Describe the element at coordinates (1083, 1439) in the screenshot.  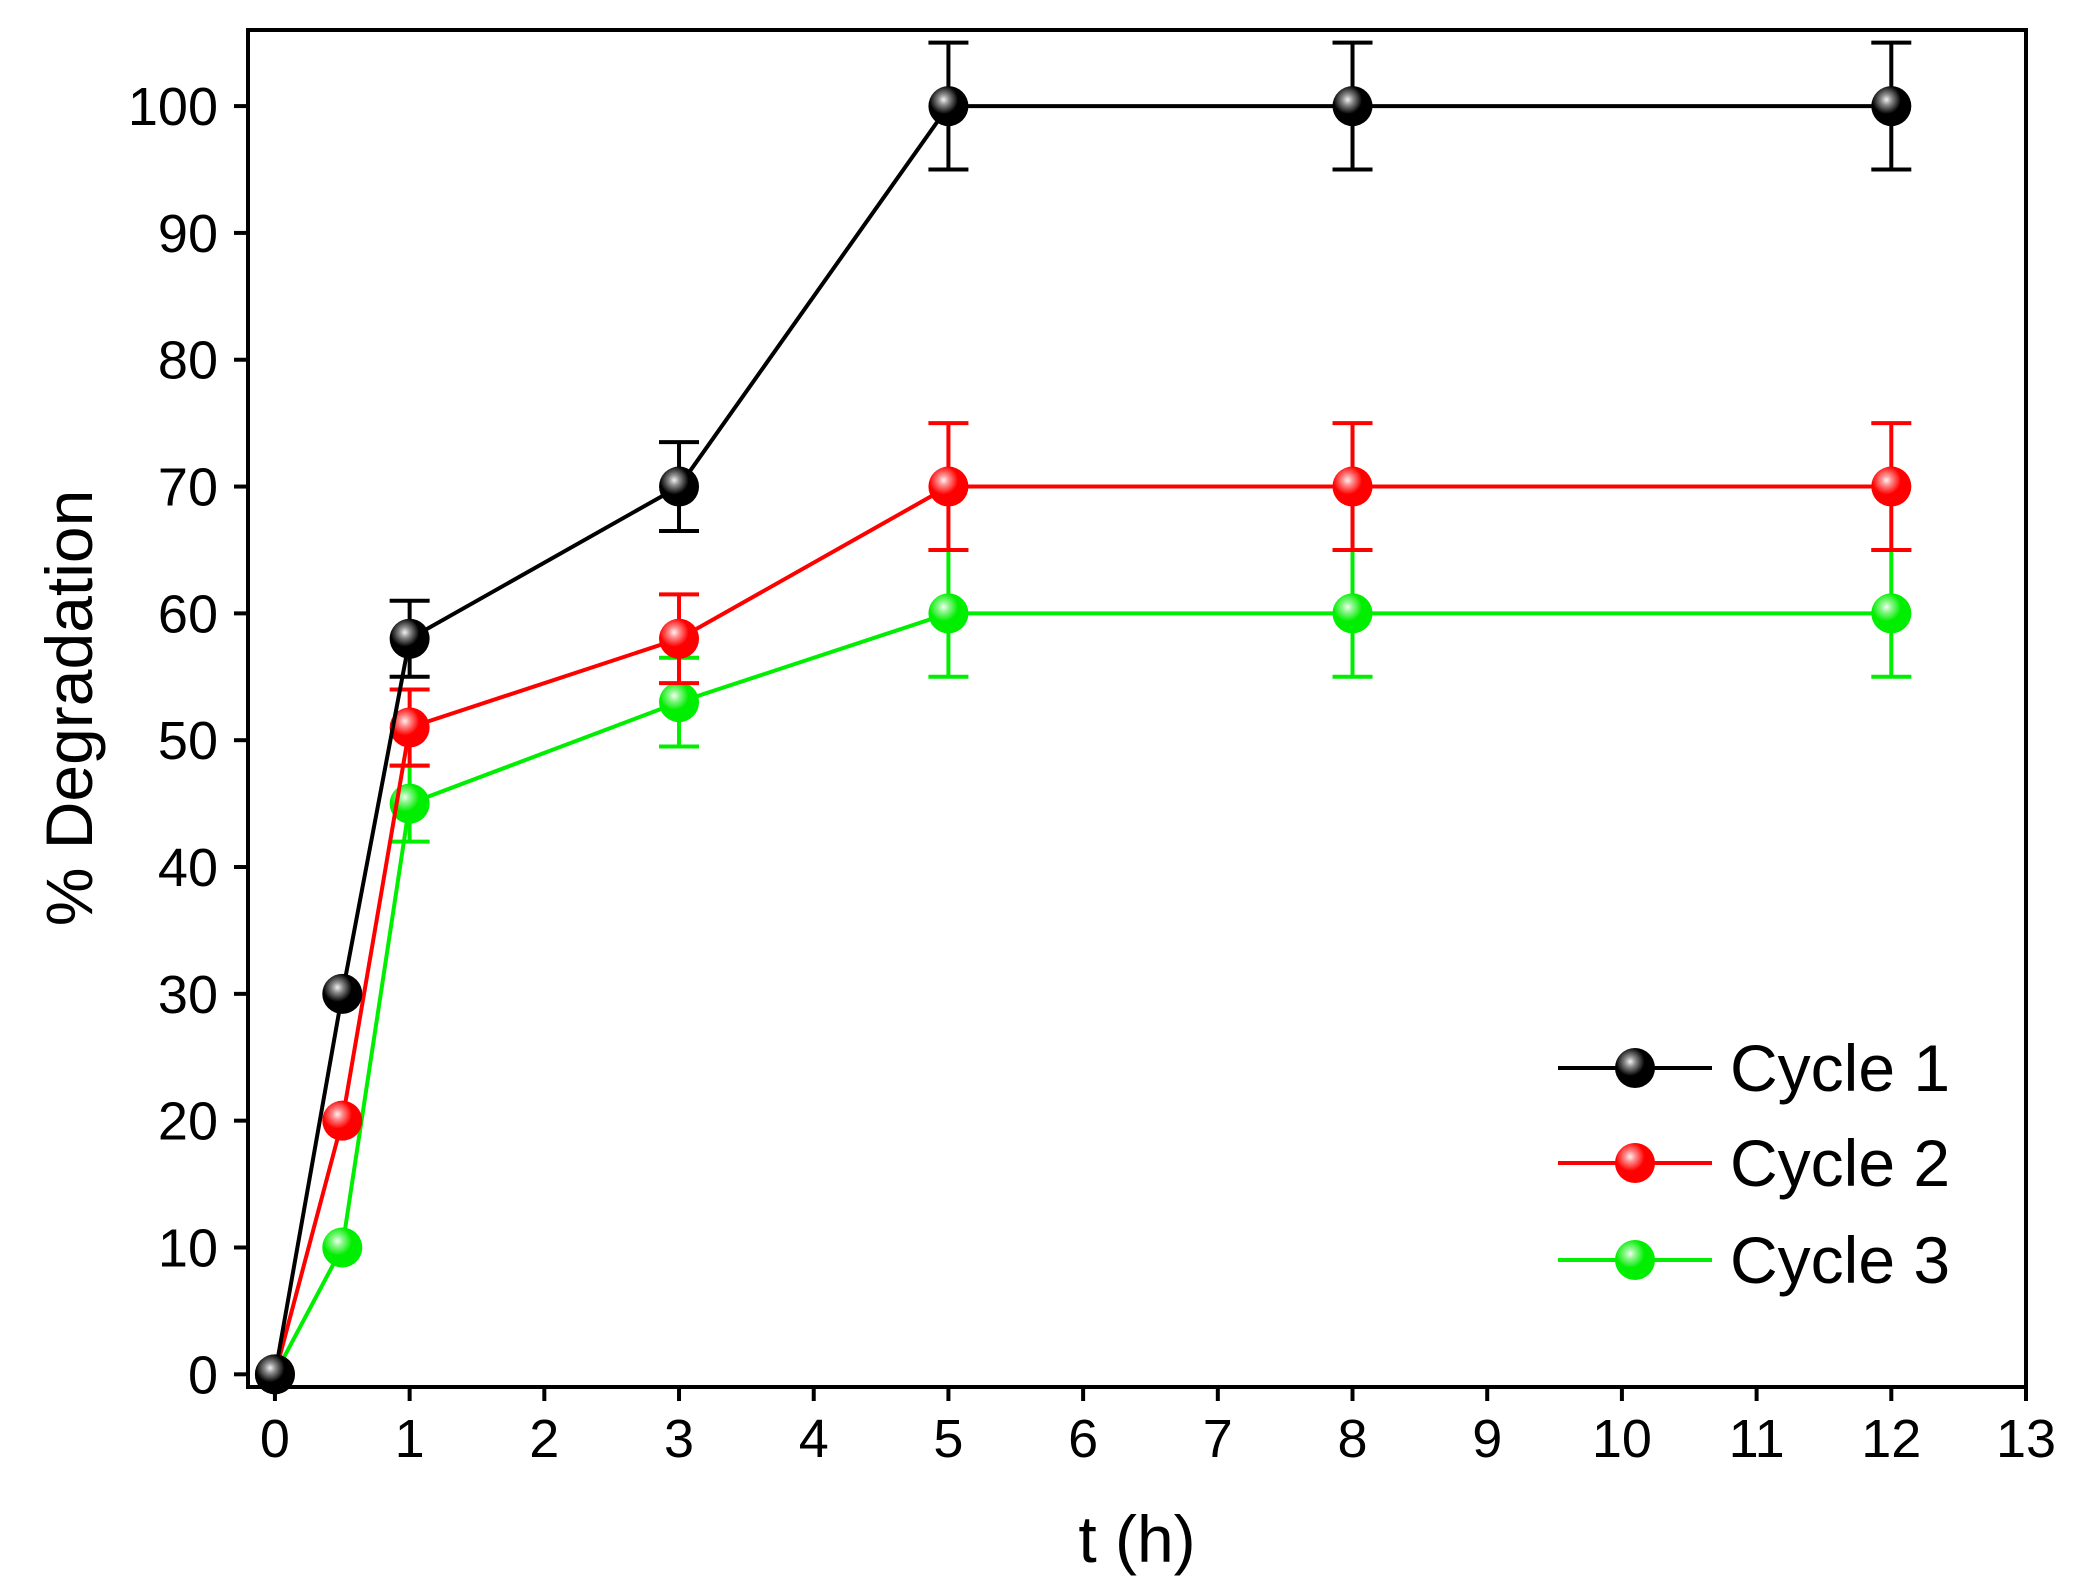
I see `x-tick-label: 6` at that location.